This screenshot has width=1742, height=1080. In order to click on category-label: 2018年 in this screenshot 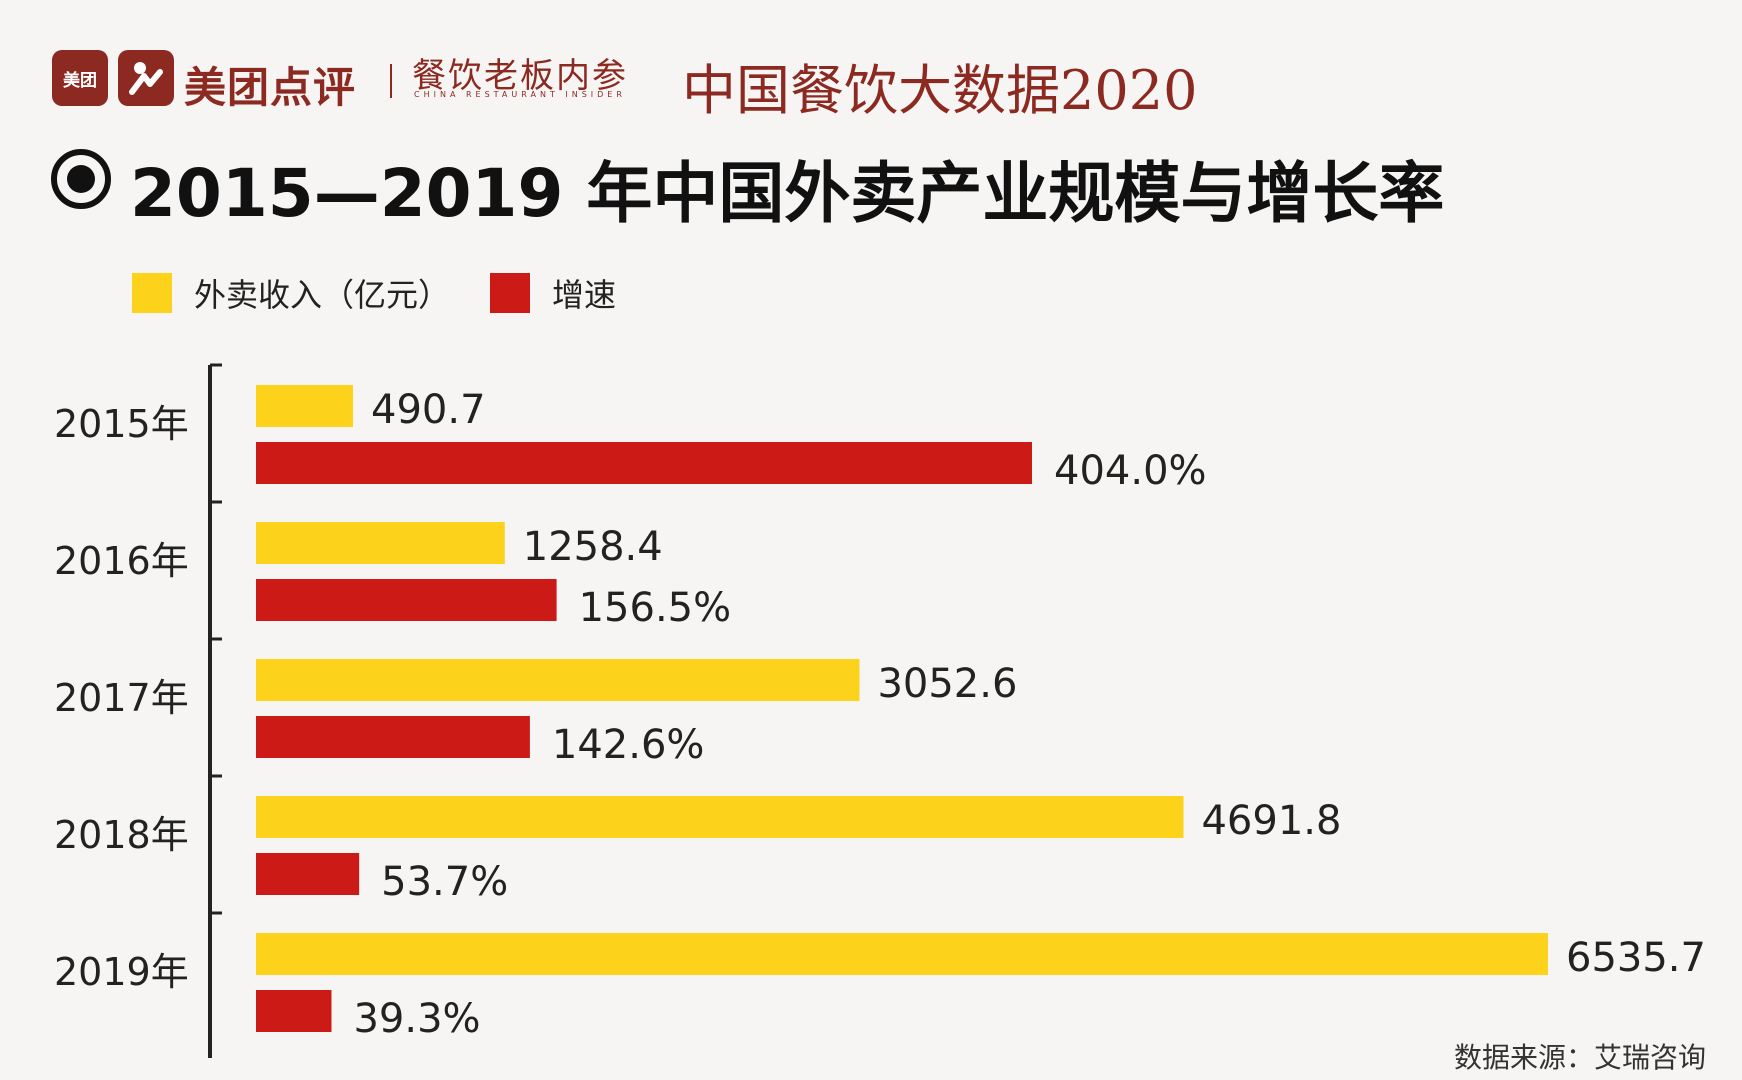, I will do `click(121, 835)`.